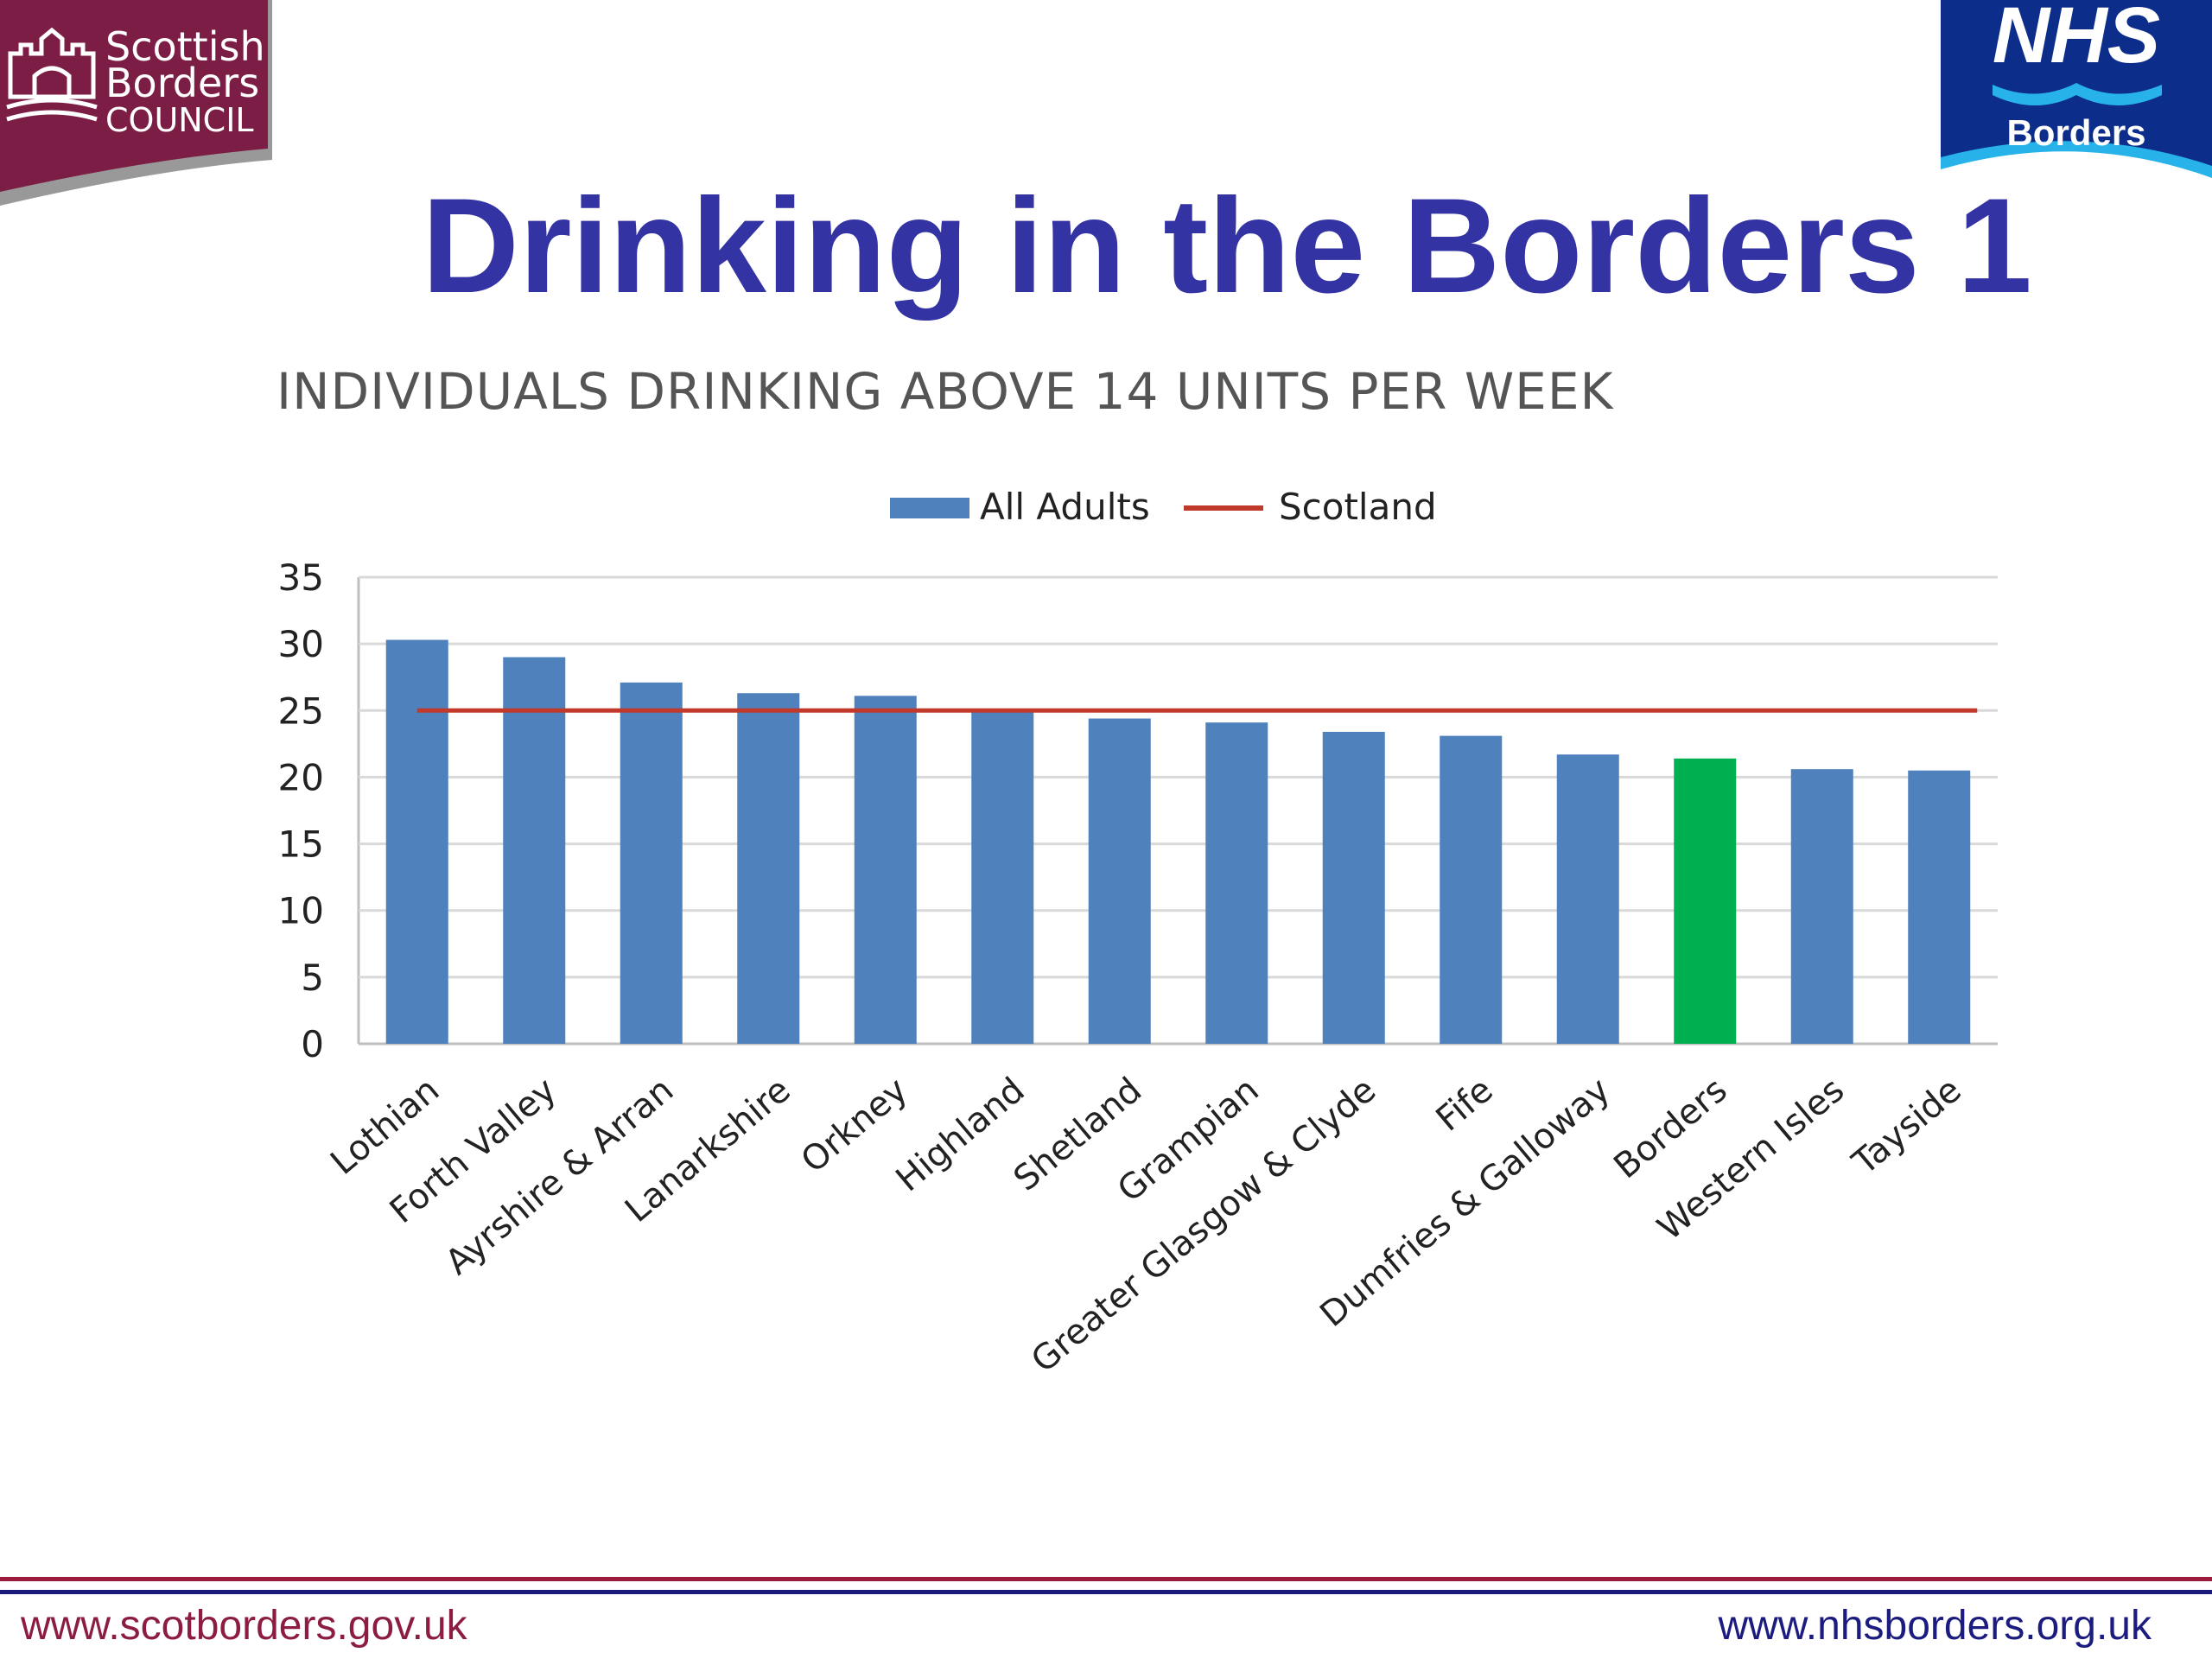 The image size is (2212, 1659). What do you see at coordinates (2075, 132) in the screenshot?
I see `logo-region: Borders` at bounding box center [2075, 132].